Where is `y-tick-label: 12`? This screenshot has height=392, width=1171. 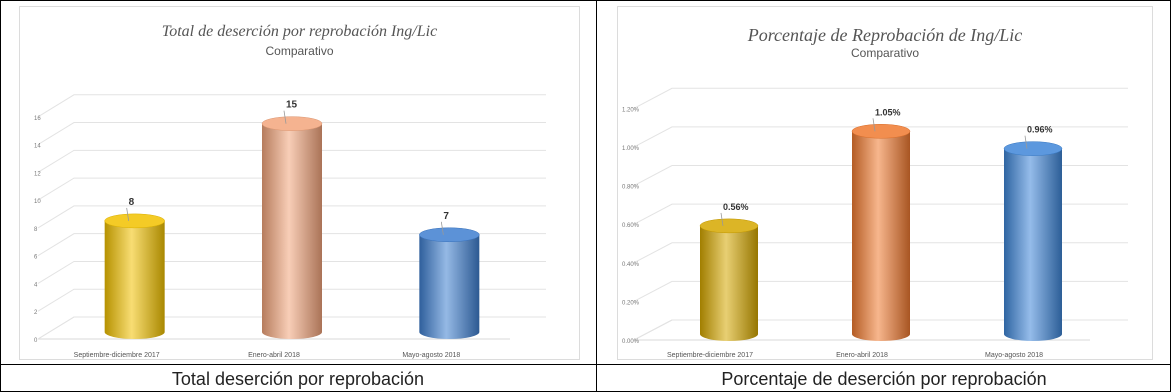 y-tick-label: 12 is located at coordinates (37, 174).